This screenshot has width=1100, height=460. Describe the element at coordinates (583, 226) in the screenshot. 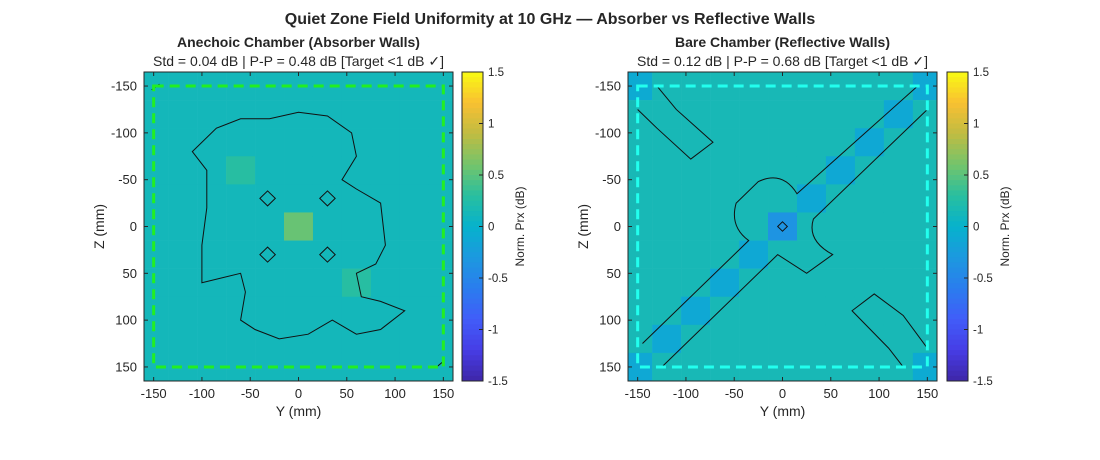

I see `y-axis-label: Z (mm)` at that location.